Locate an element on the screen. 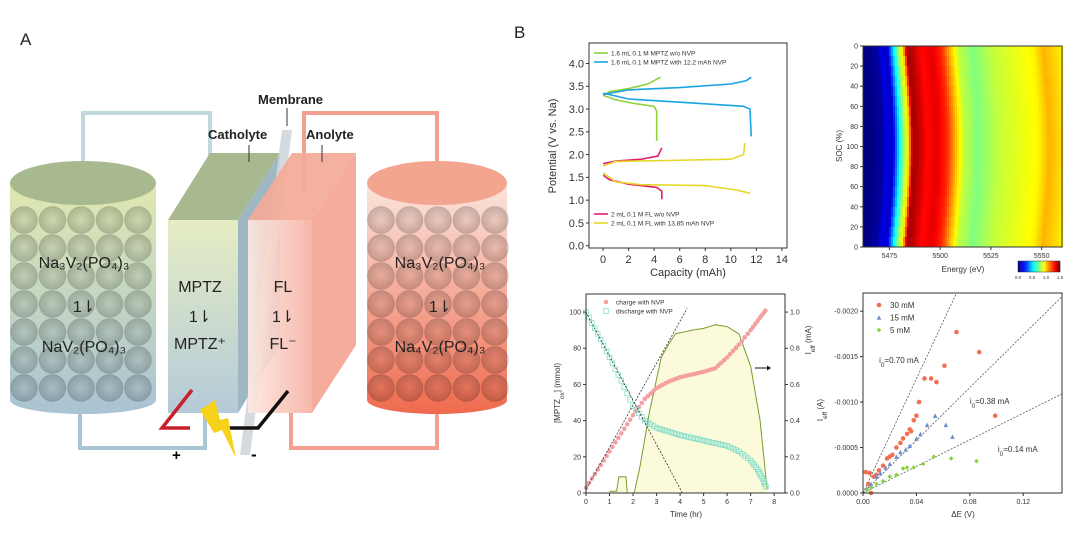 This screenshot has height=552, width=1080. y-tick-label: 0.4 is located at coordinates (795, 421).